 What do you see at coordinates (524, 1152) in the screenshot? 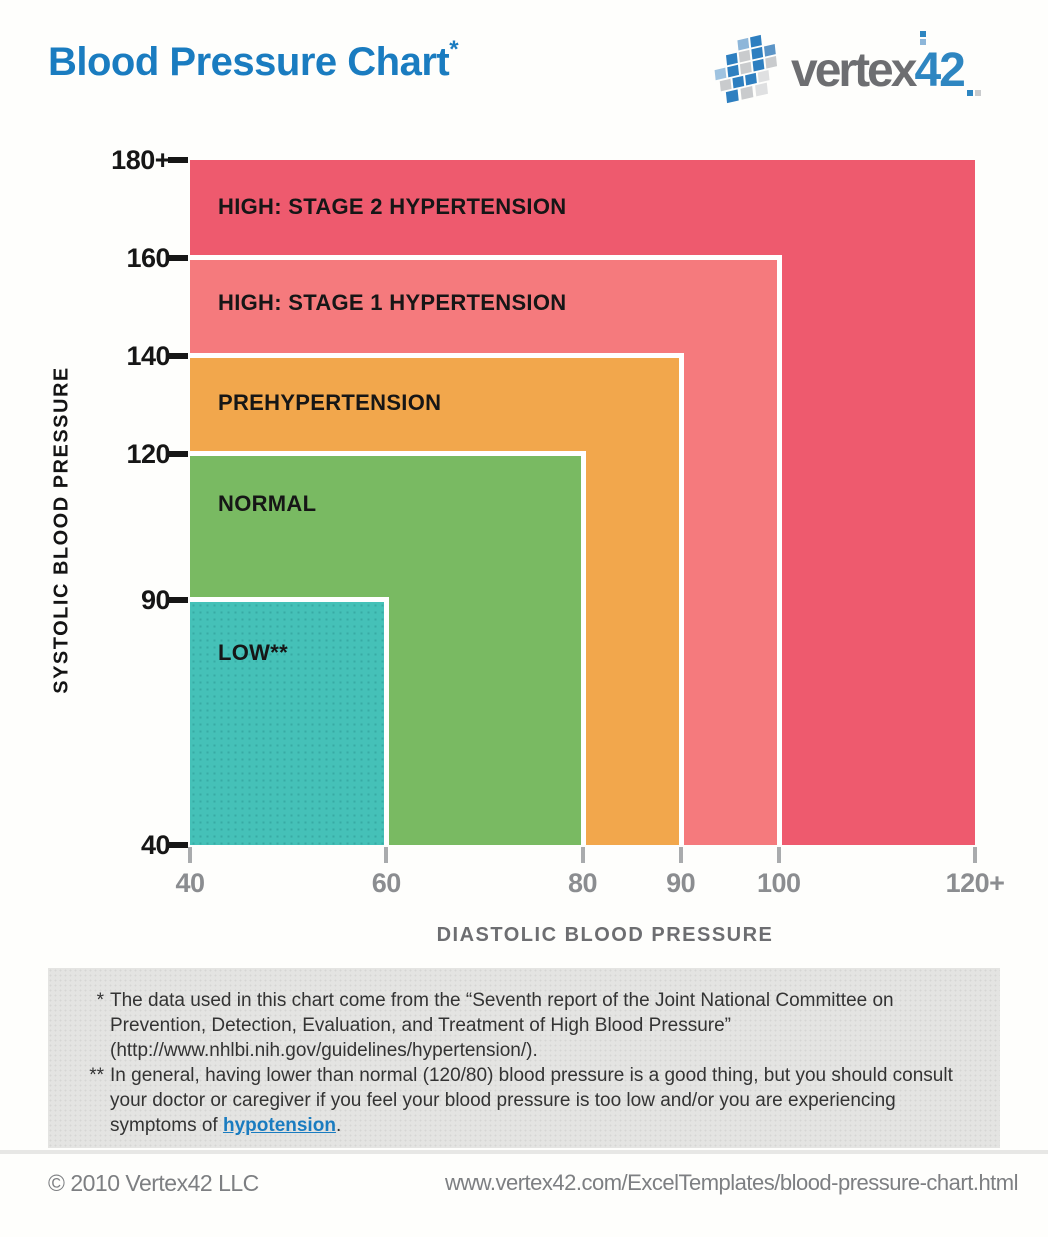
I see `footer-separator` at bounding box center [524, 1152].